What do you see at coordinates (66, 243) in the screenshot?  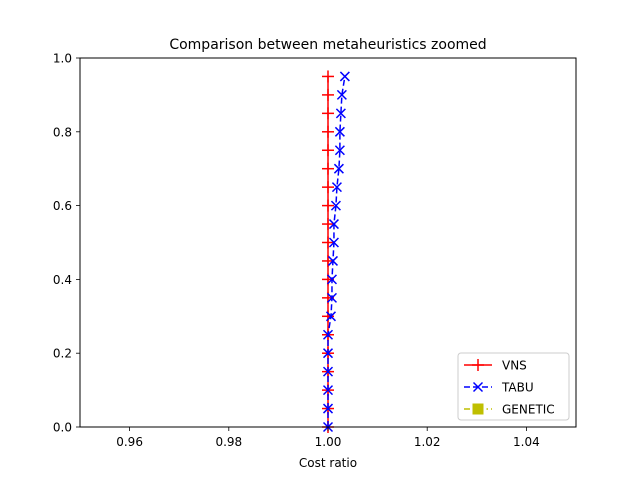 I see `y-axis-ticks: 0.0 0.2 0.4 0.6 0.8 1.0` at bounding box center [66, 243].